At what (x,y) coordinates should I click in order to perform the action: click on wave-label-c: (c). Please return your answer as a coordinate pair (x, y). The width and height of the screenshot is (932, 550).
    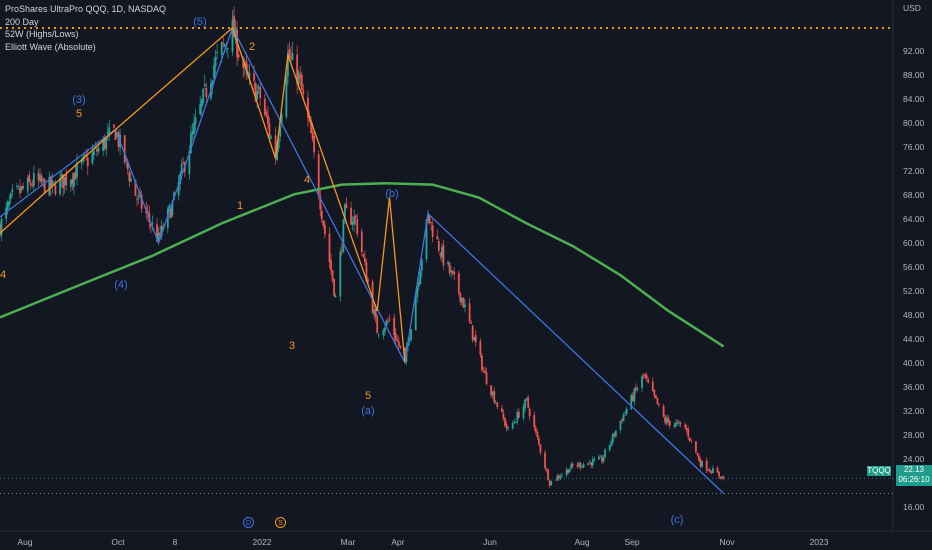
    Looking at the image, I should click on (677, 520).